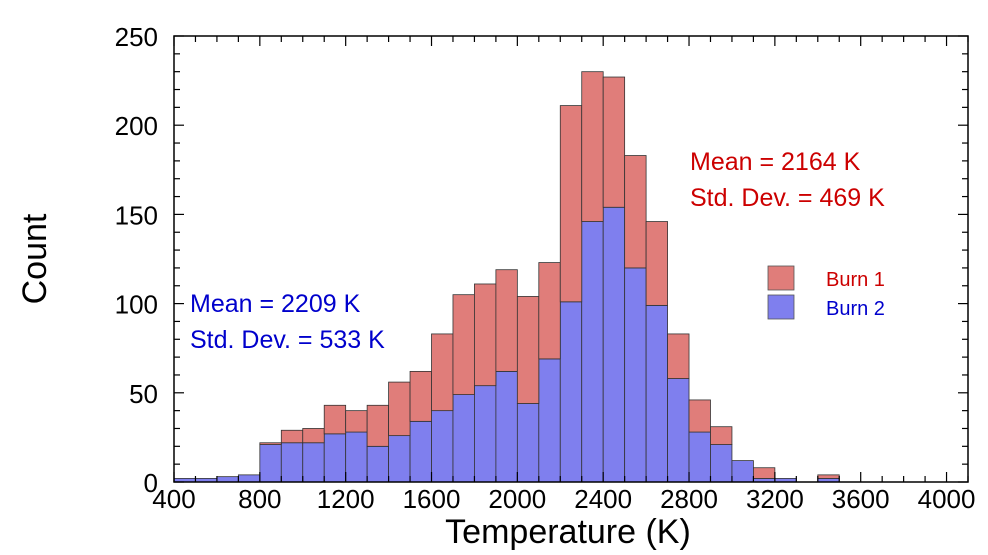  What do you see at coordinates (775, 499) in the screenshot?
I see `x-tick-label-3200: 3200` at bounding box center [775, 499].